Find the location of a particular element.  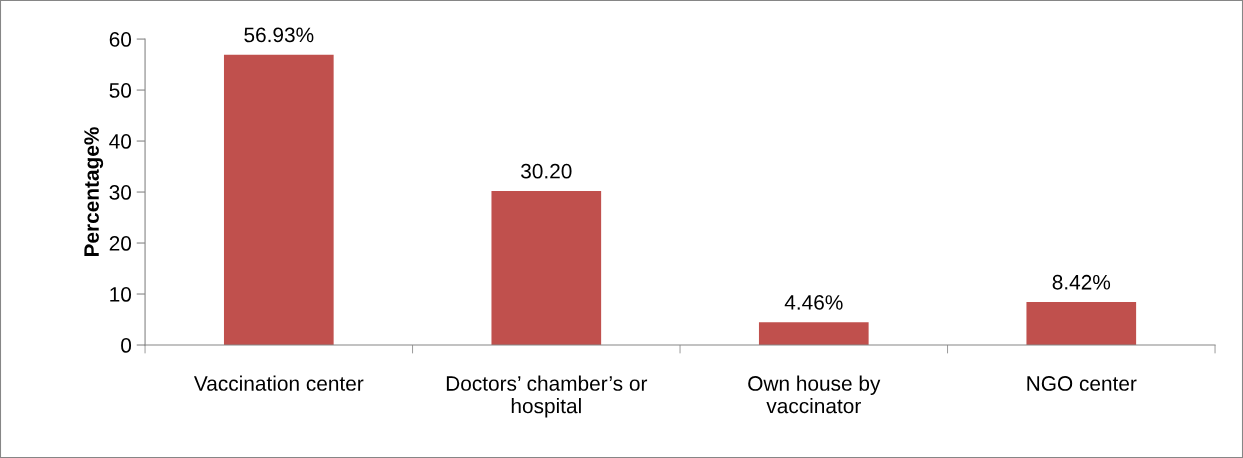

x-tick-label: Vaccination center is located at coordinates (278, 383).